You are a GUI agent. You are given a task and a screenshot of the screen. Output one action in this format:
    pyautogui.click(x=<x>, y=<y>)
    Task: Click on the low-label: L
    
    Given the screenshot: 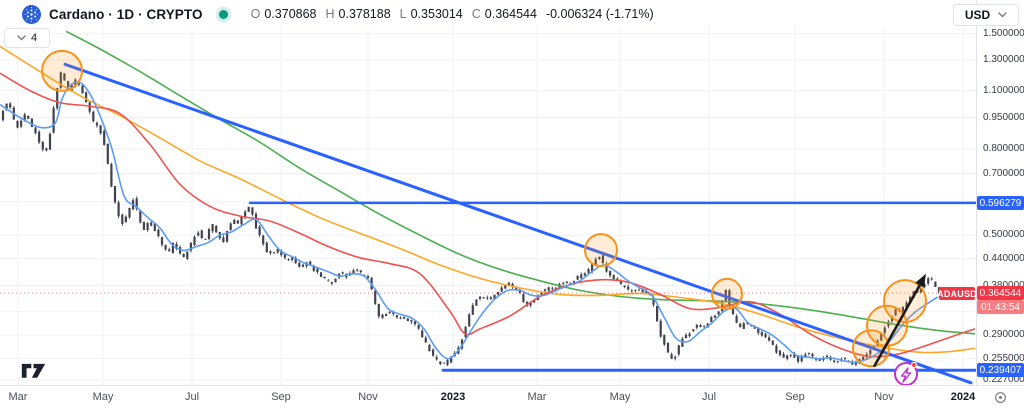 What is the action you would take?
    pyautogui.click(x=403, y=14)
    